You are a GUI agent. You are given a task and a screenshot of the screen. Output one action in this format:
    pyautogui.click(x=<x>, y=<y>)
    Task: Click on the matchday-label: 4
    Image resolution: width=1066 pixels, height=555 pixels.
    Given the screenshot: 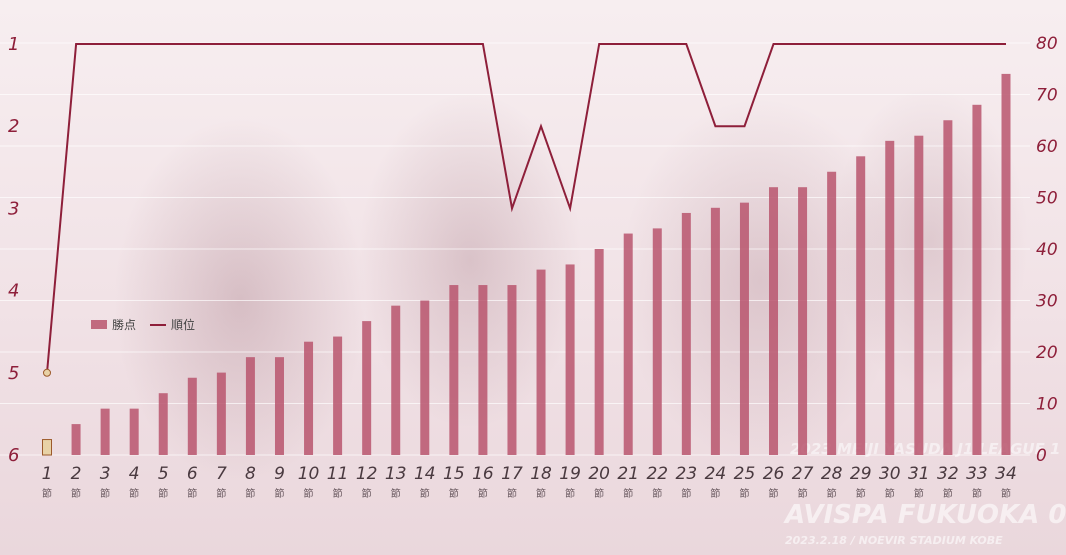 What is the action you would take?
    pyautogui.click(x=134, y=474)
    